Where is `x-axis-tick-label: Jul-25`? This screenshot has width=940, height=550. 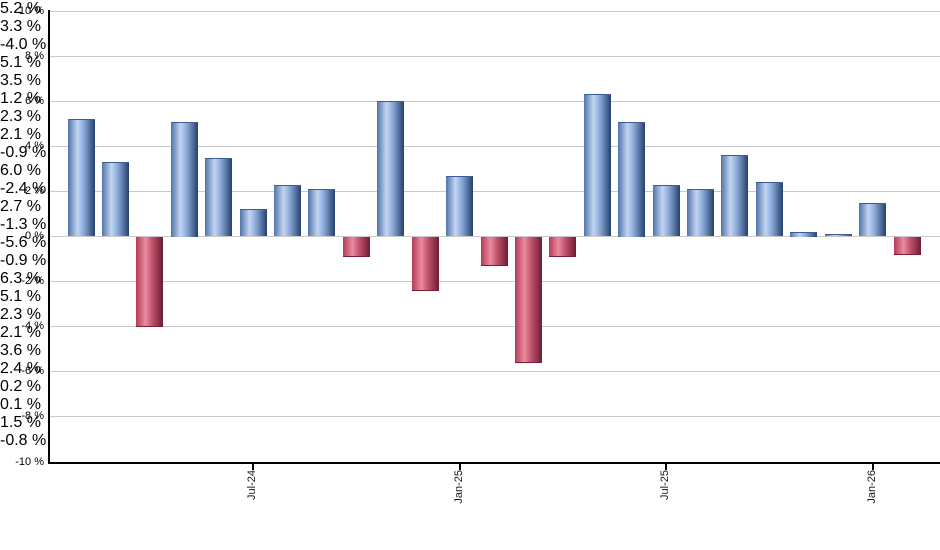
x-axis-tick-label: Jul-25 is located at coordinates (665, 485).